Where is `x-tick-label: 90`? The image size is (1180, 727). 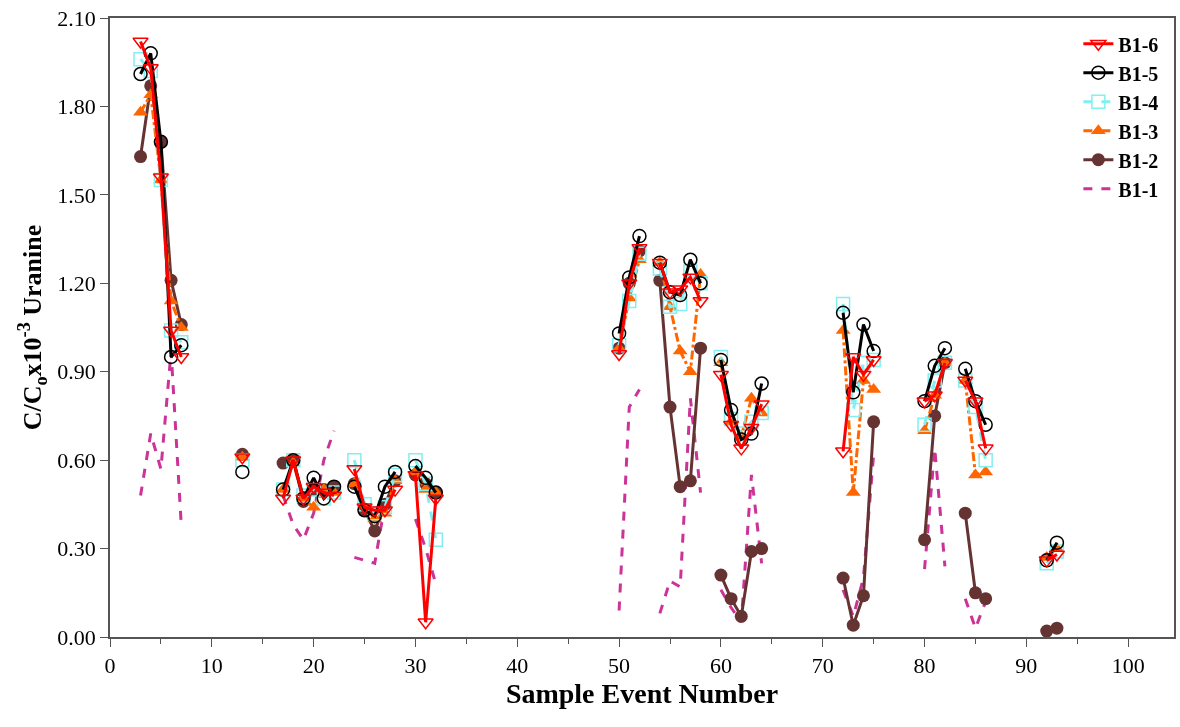
x-tick-label: 90 is located at coordinates (1026, 666).